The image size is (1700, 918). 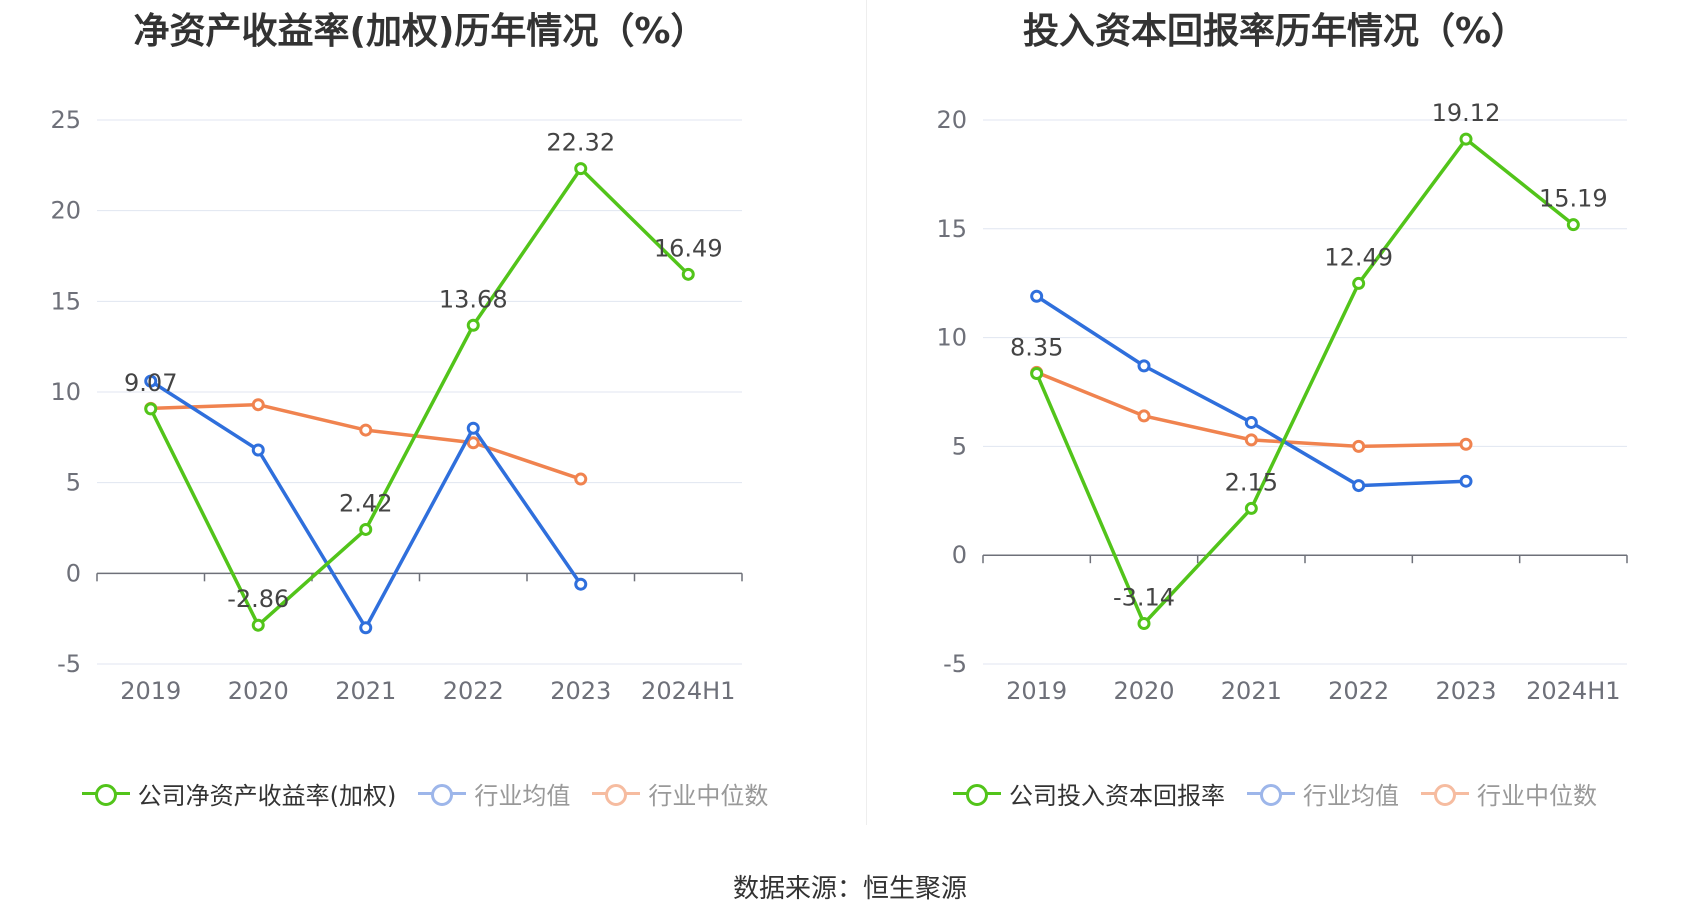 I want to click on data-source-note: 数据来源：恒生聚源, so click(x=849, y=889).